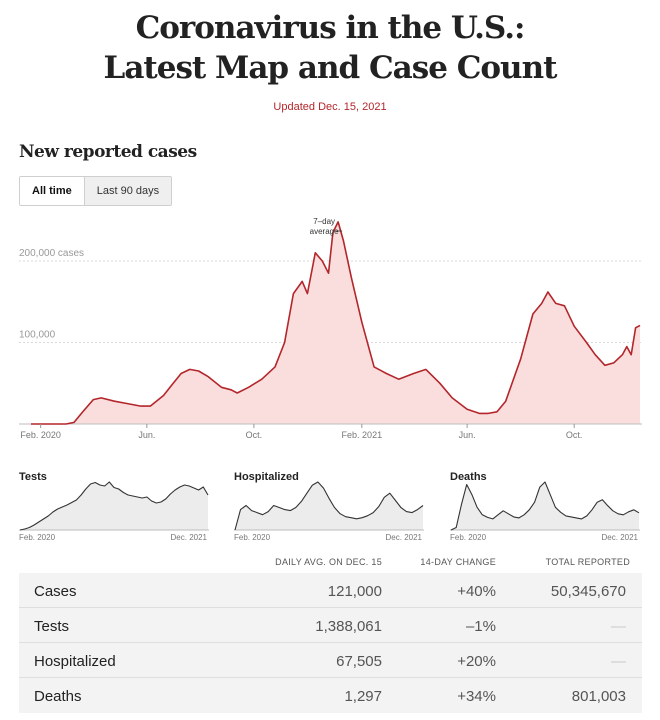  Describe the element at coordinates (598, 696) in the screenshot. I see `row-total: 801,003` at that location.